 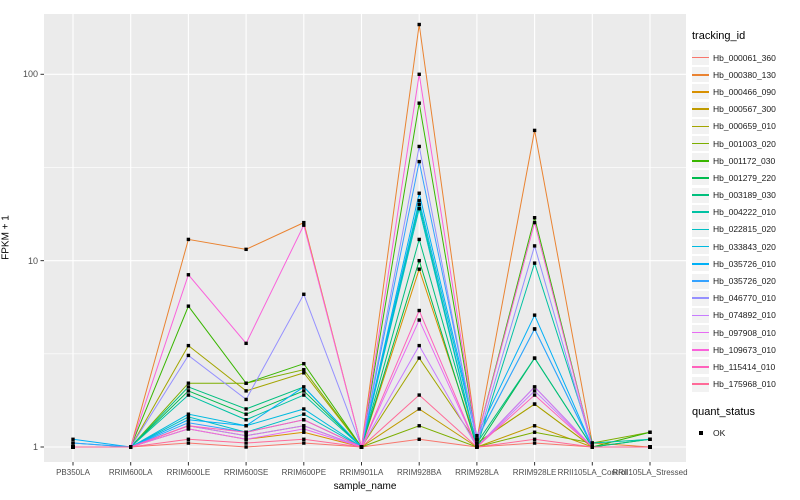 I want to click on x-tick-label: RRII105LA_Stressed, so click(x=650, y=472).